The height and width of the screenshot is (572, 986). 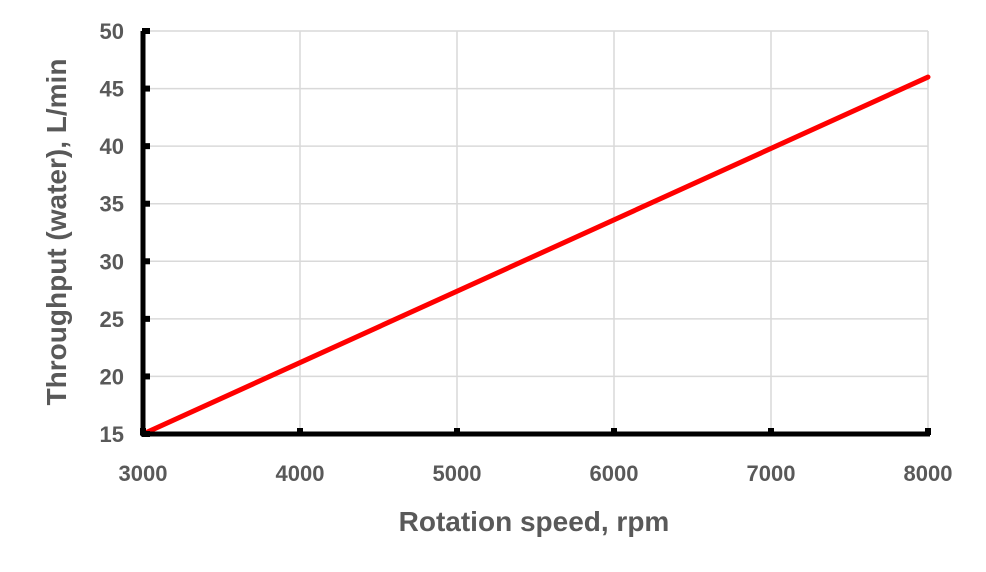 What do you see at coordinates (112, 204) in the screenshot?
I see `y-tick-label: 35` at bounding box center [112, 204].